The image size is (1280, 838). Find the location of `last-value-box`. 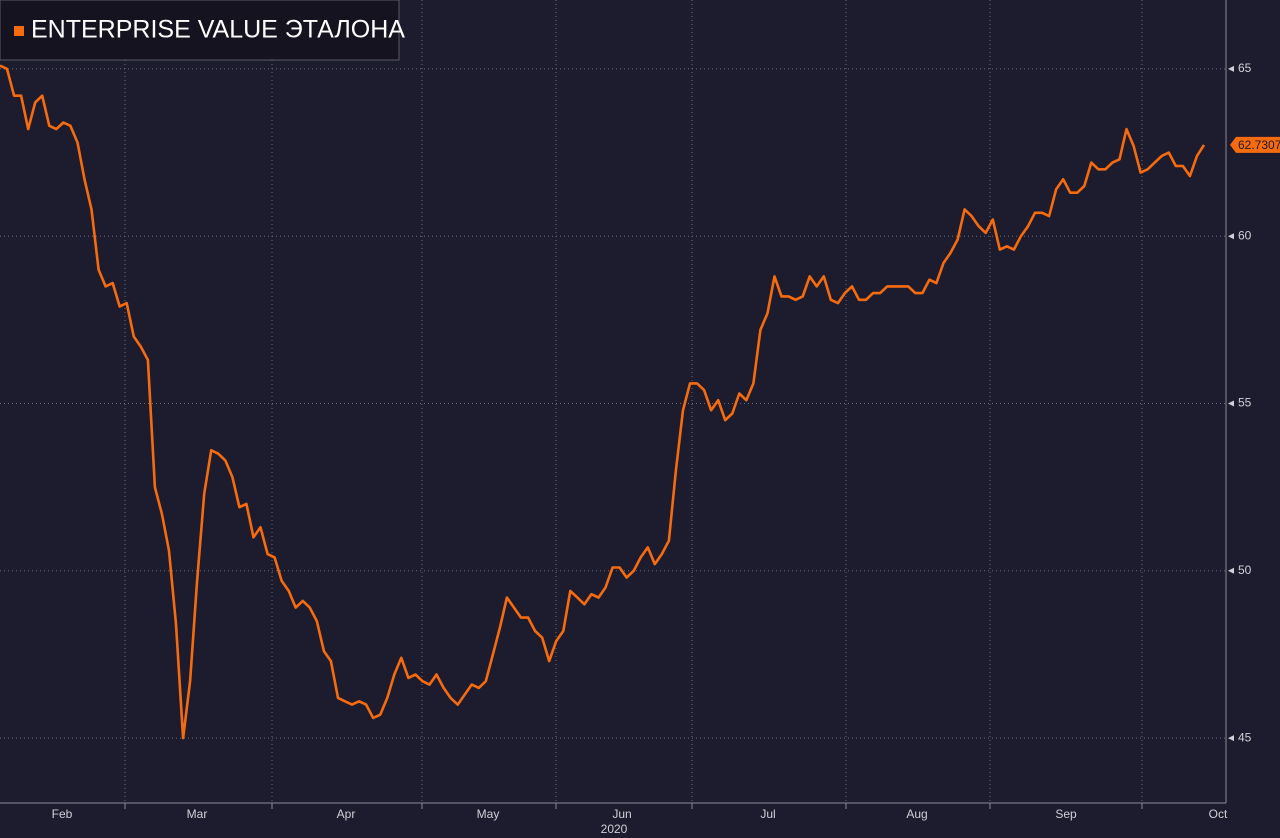

last-value-box is located at coordinates (1255, 144).